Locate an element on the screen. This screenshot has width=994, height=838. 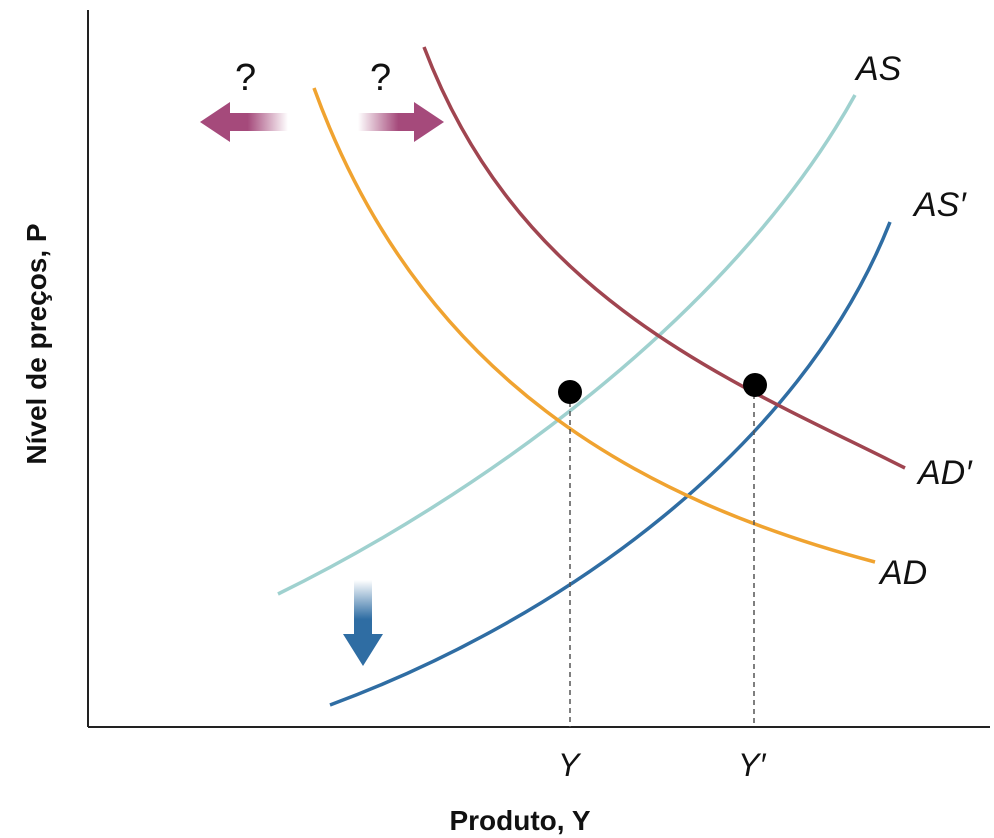
equilibrium-point-new is located at coordinates (755, 385).